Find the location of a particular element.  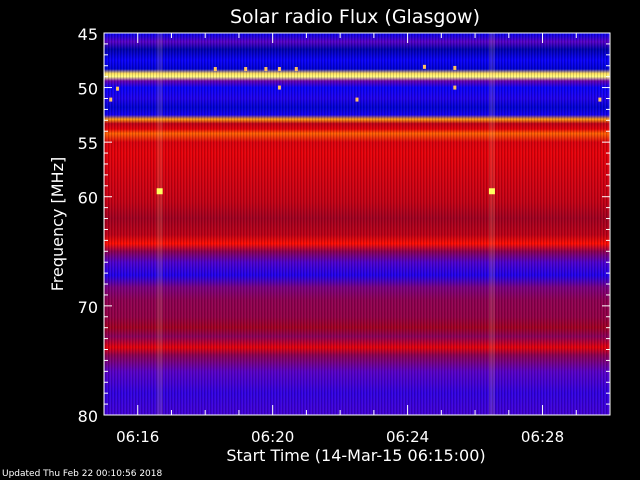

x-tick-label: 06:24 is located at coordinates (407, 437).